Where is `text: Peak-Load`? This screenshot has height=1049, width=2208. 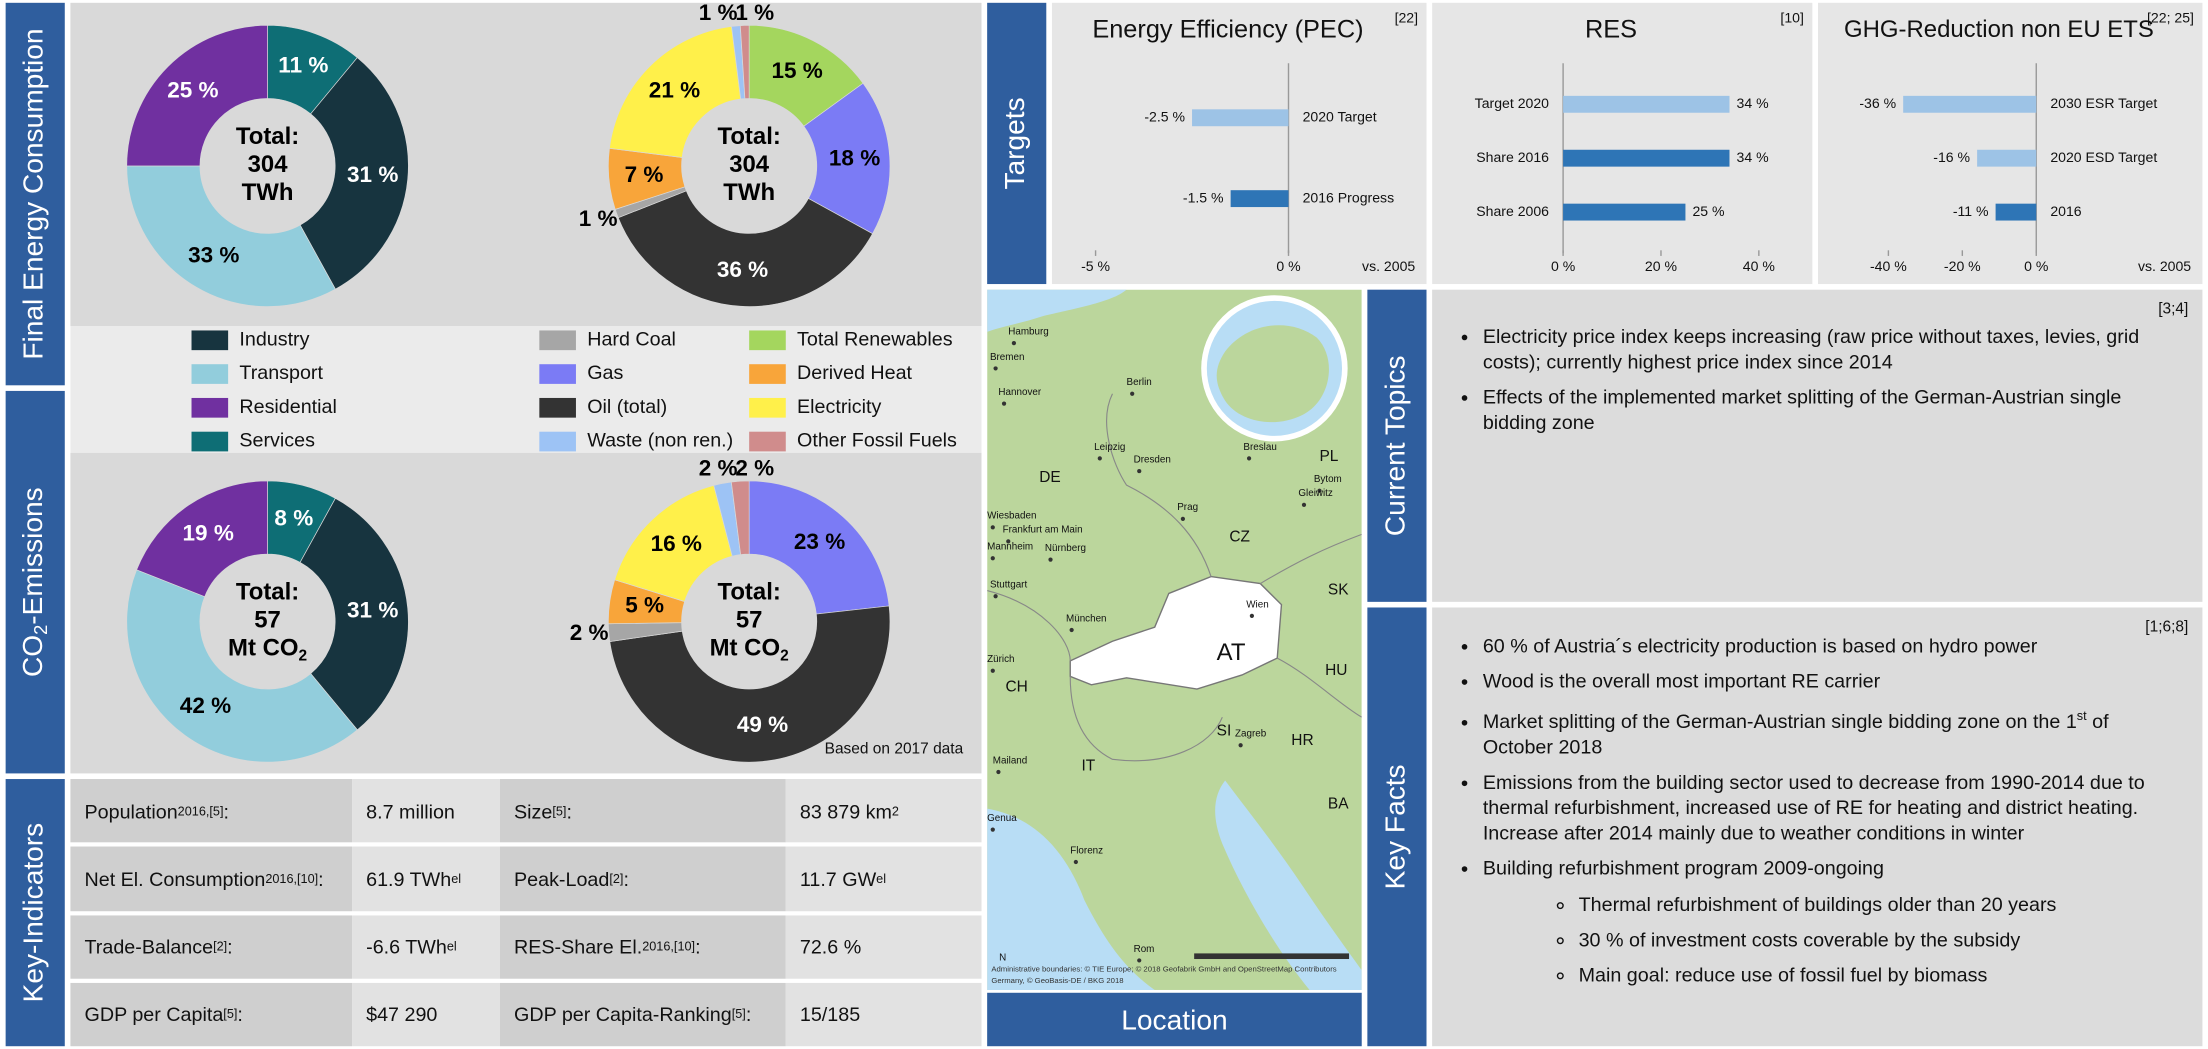 text: Peak-Load is located at coordinates (561, 878).